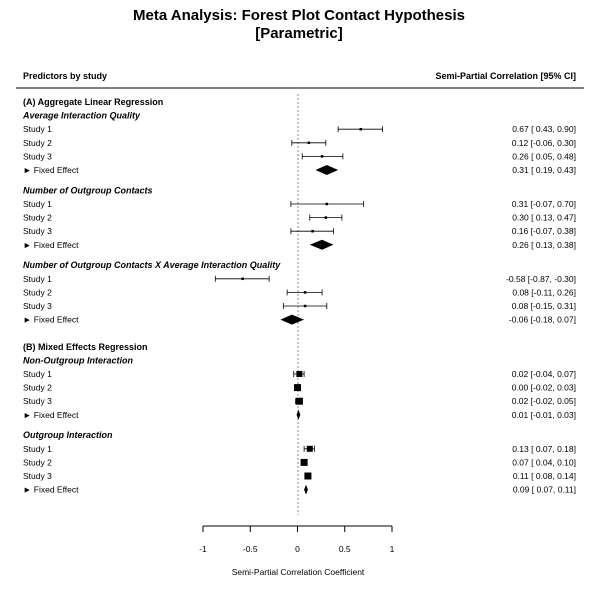 Image resolution: width=600 pixels, height=600 pixels. I want to click on ci-value-text: 0.08 [-0.15, 0.31], so click(544, 306).